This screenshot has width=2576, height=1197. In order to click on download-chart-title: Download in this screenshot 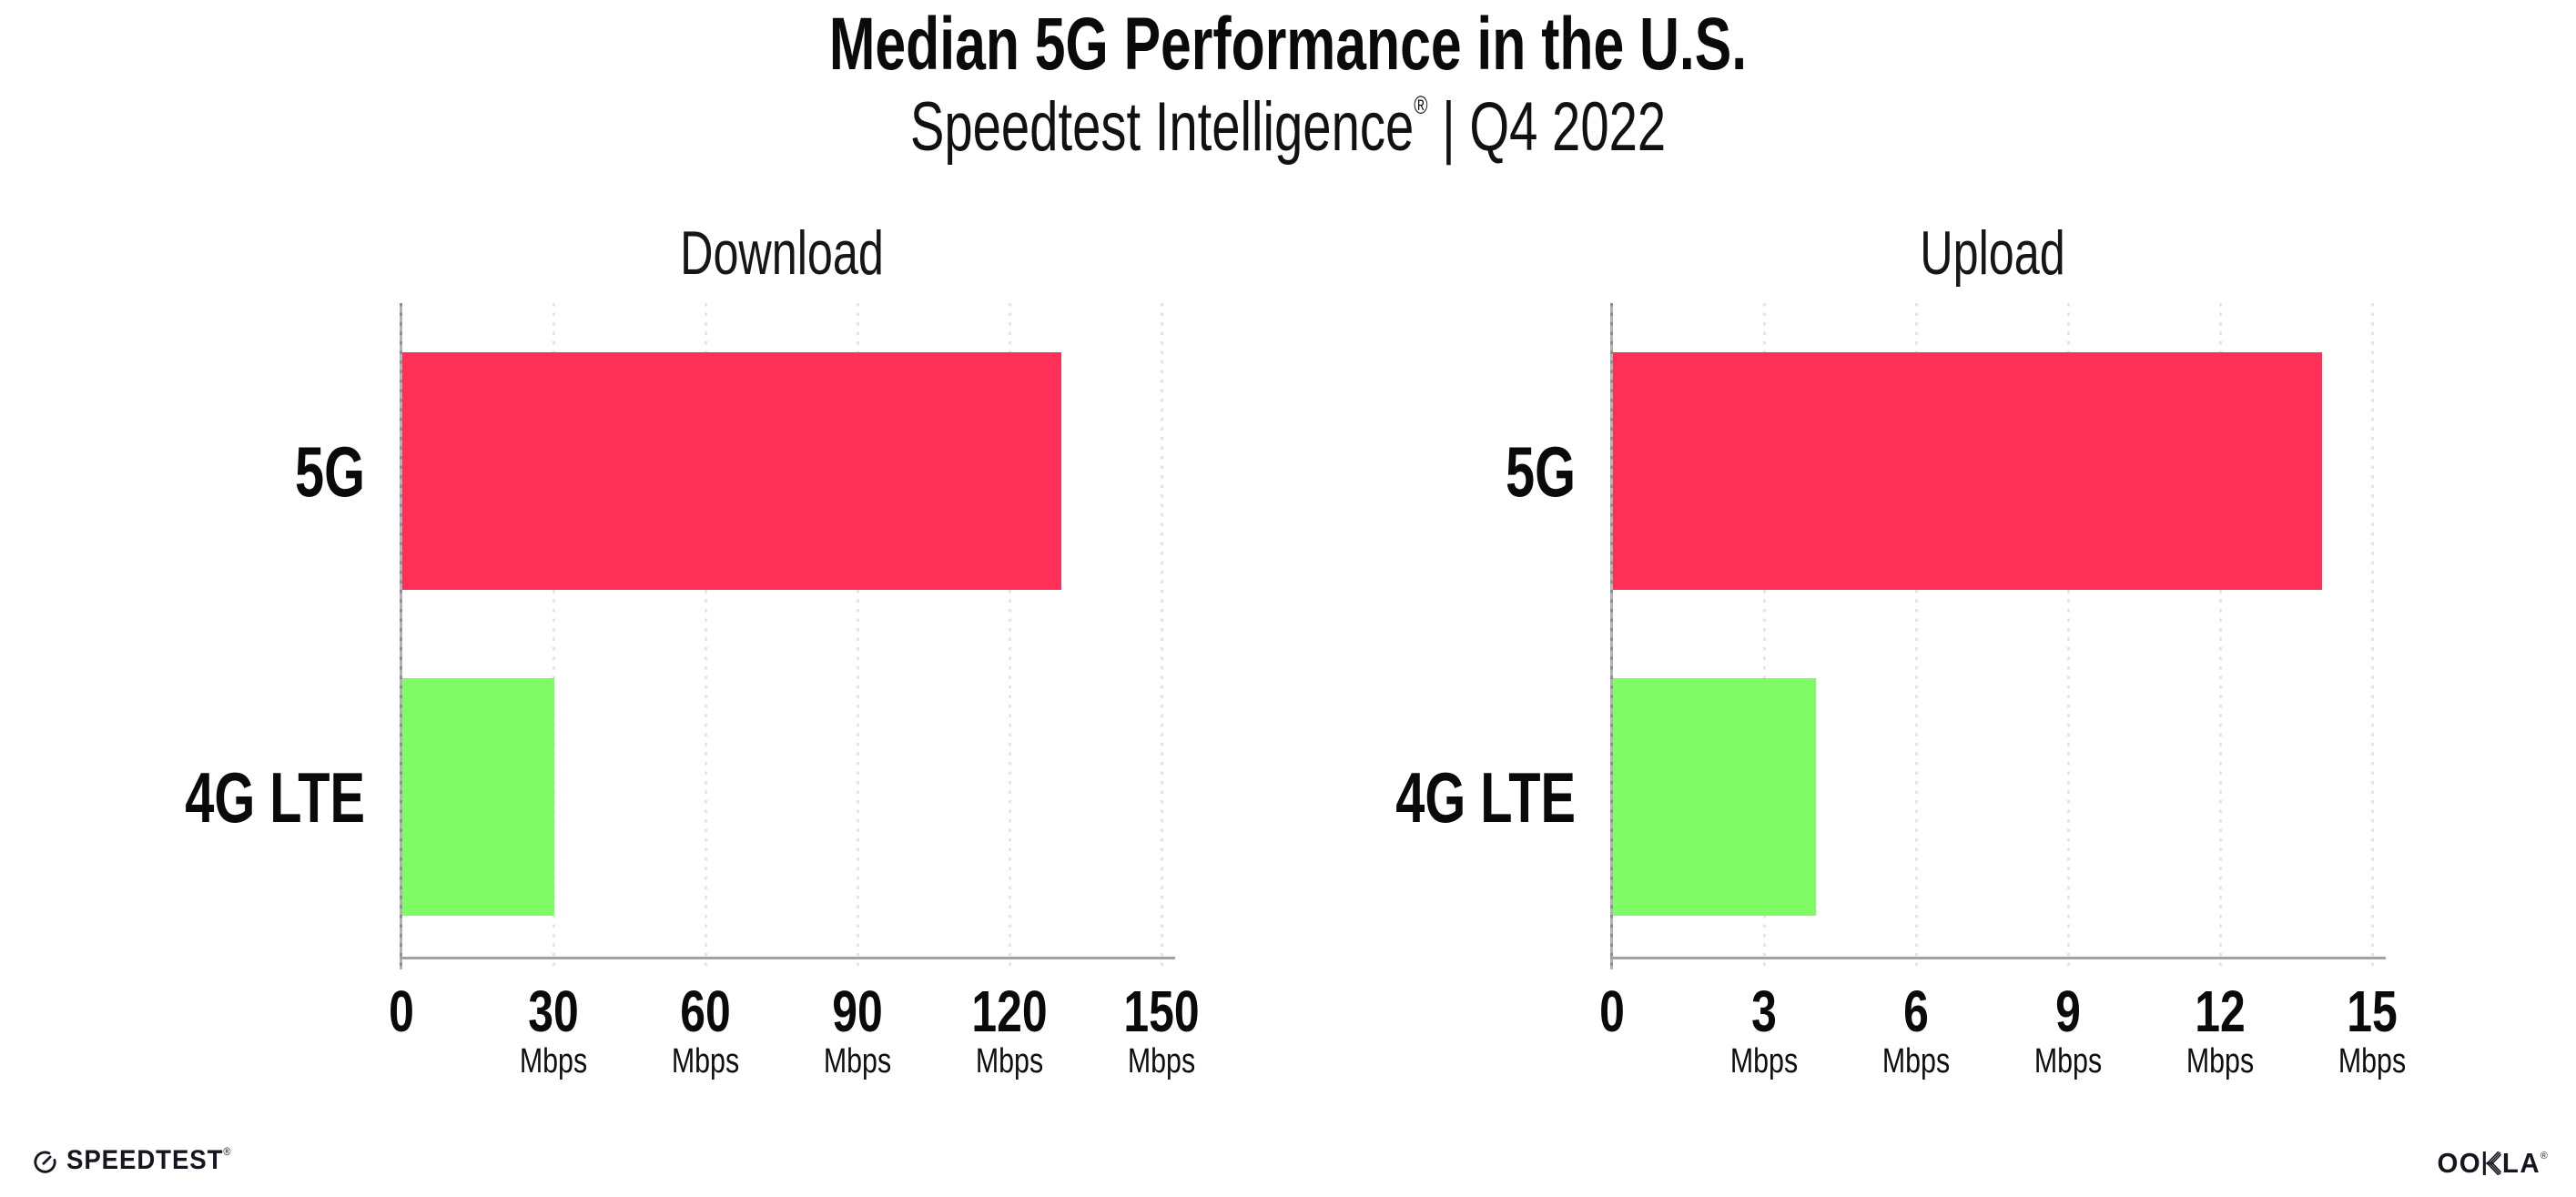, I will do `click(782, 253)`.